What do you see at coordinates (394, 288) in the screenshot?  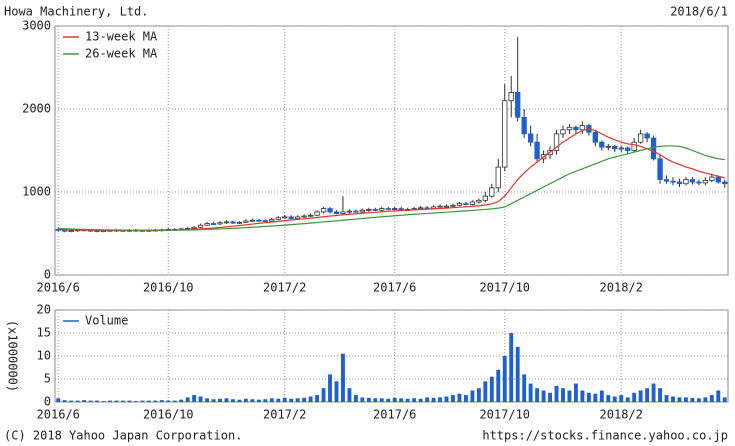 I see `x-tick-label: 2017/6` at bounding box center [394, 288].